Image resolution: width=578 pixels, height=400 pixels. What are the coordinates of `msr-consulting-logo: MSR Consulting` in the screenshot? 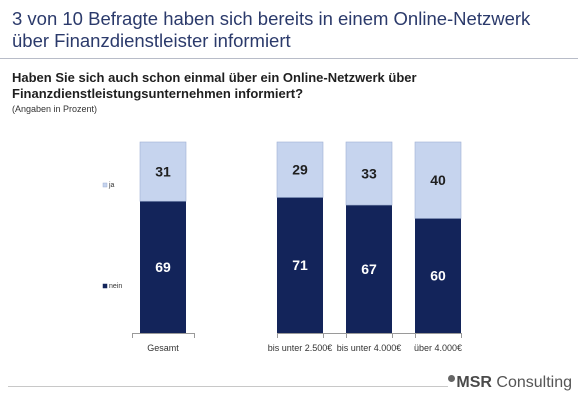 It's located at (510, 383).